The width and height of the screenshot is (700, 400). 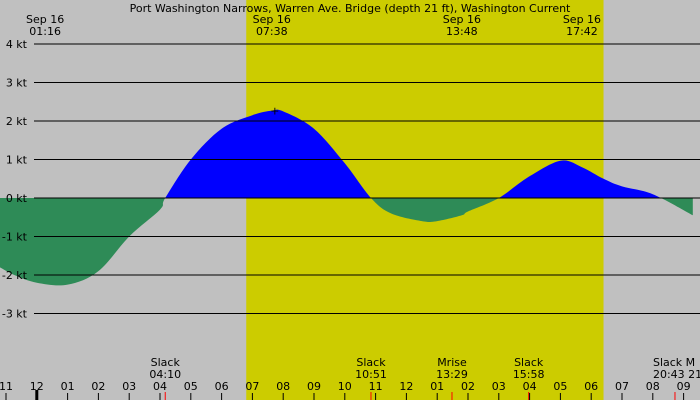 What do you see at coordinates (674, 362) in the screenshot?
I see `event-name-label: Slack M` at bounding box center [674, 362].